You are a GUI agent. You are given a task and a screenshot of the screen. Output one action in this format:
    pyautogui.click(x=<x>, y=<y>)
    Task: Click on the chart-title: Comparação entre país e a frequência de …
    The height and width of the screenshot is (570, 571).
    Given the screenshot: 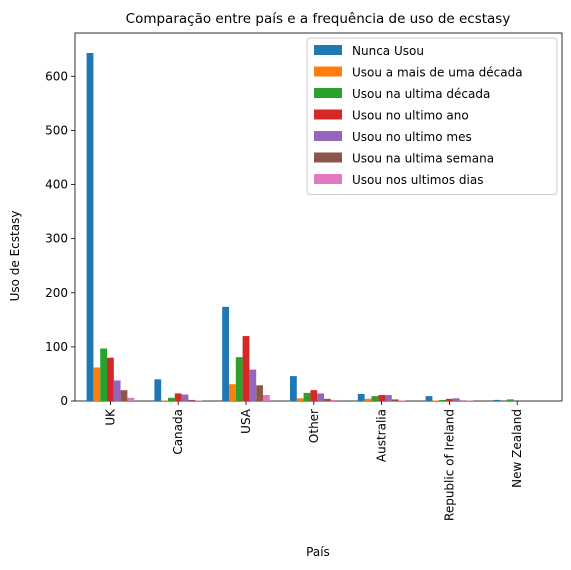 What is the action you would take?
    pyautogui.click(x=318, y=19)
    